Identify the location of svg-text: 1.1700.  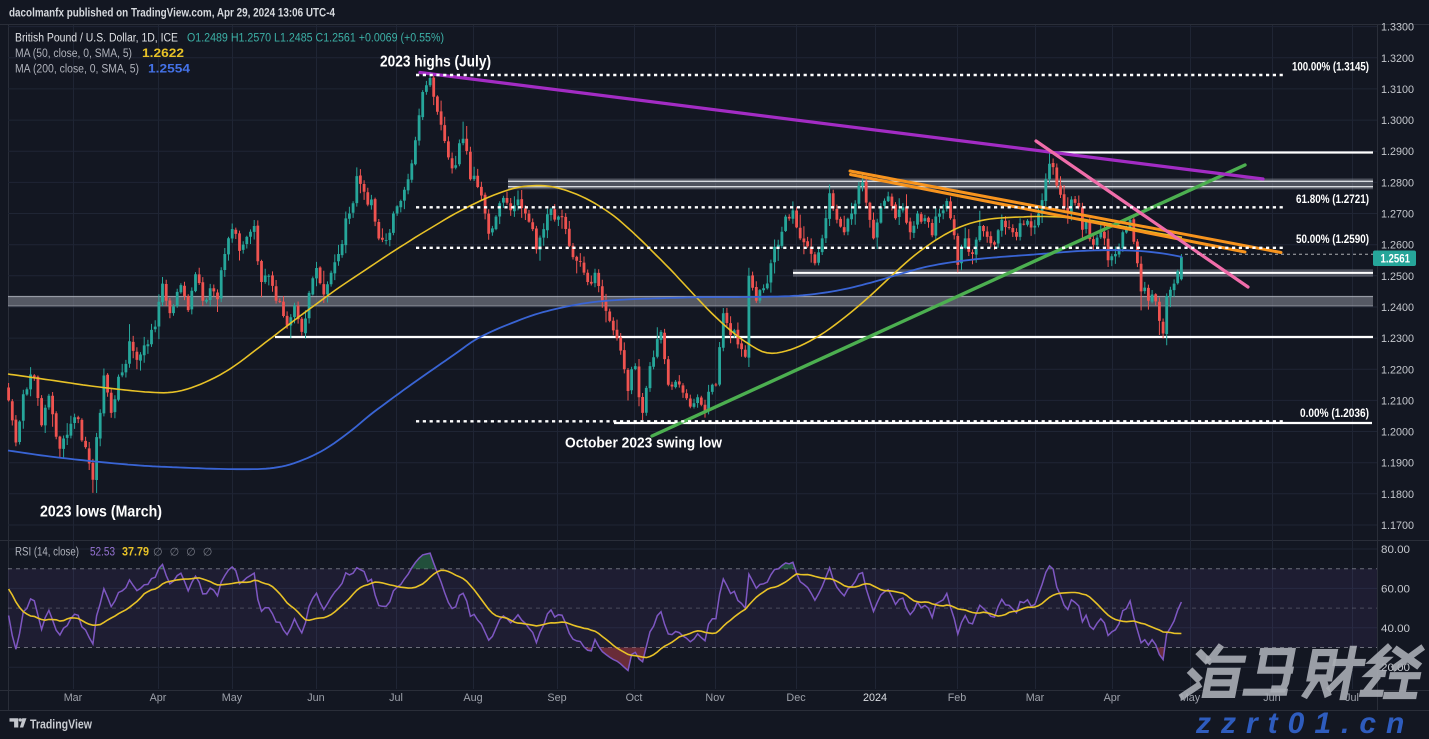
(1397, 526).